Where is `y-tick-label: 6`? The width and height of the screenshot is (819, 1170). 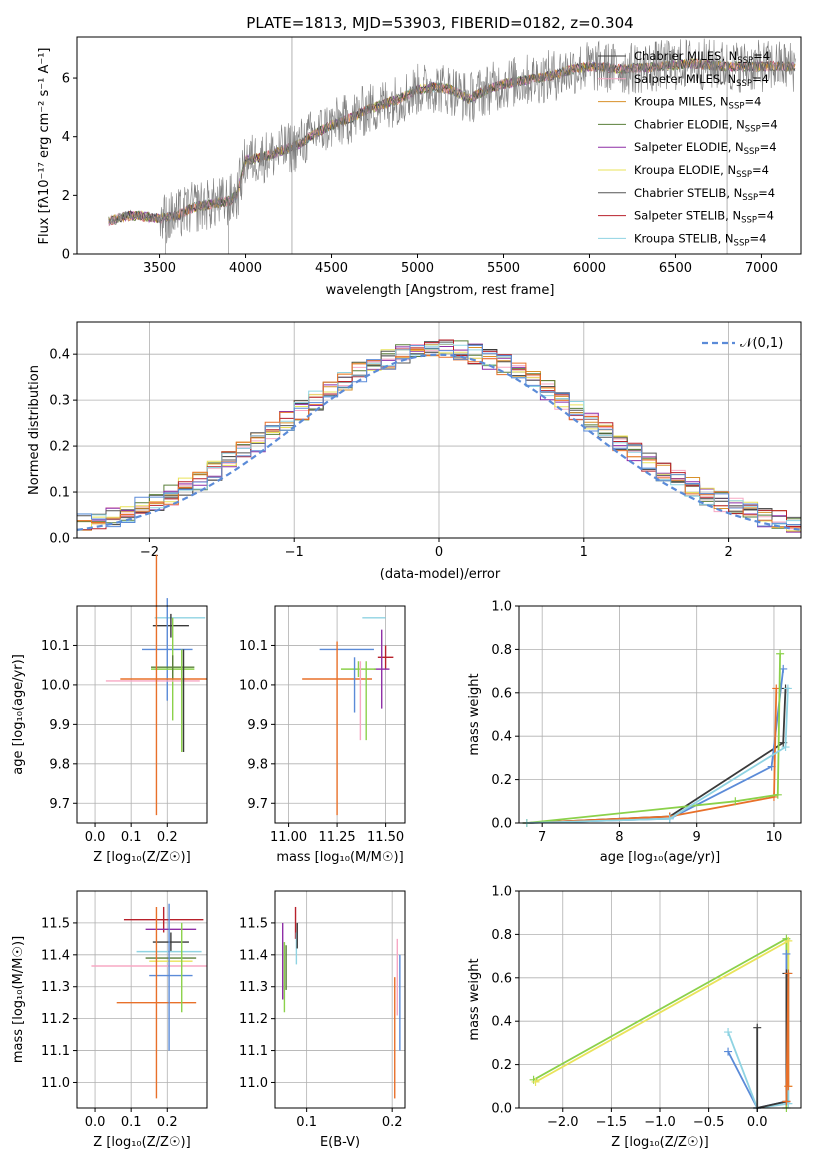
y-tick-label: 6 is located at coordinates (66, 79).